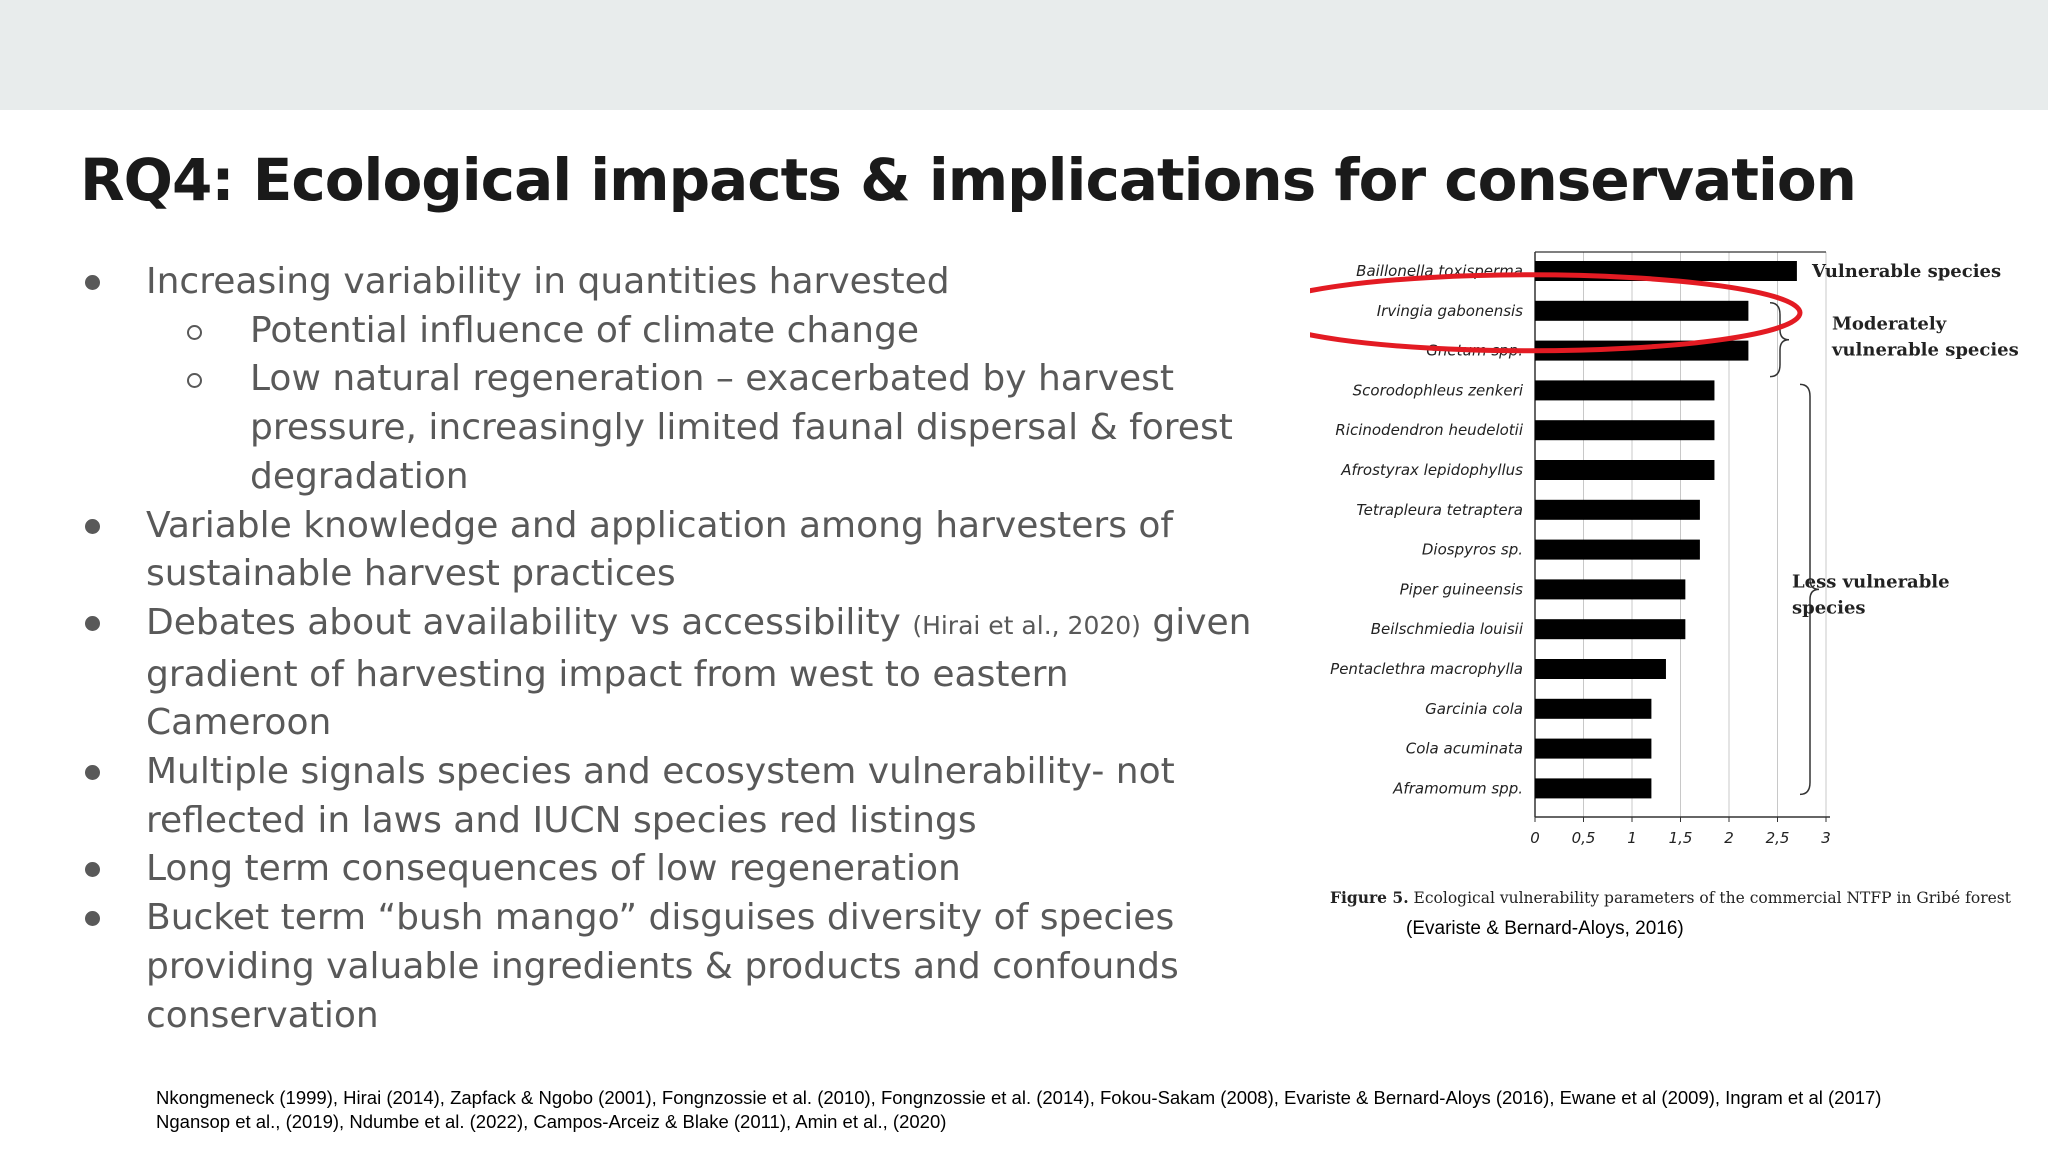 The height and width of the screenshot is (1152, 2048). I want to click on category-label: Beilschmiedia louisii, so click(1447, 629).